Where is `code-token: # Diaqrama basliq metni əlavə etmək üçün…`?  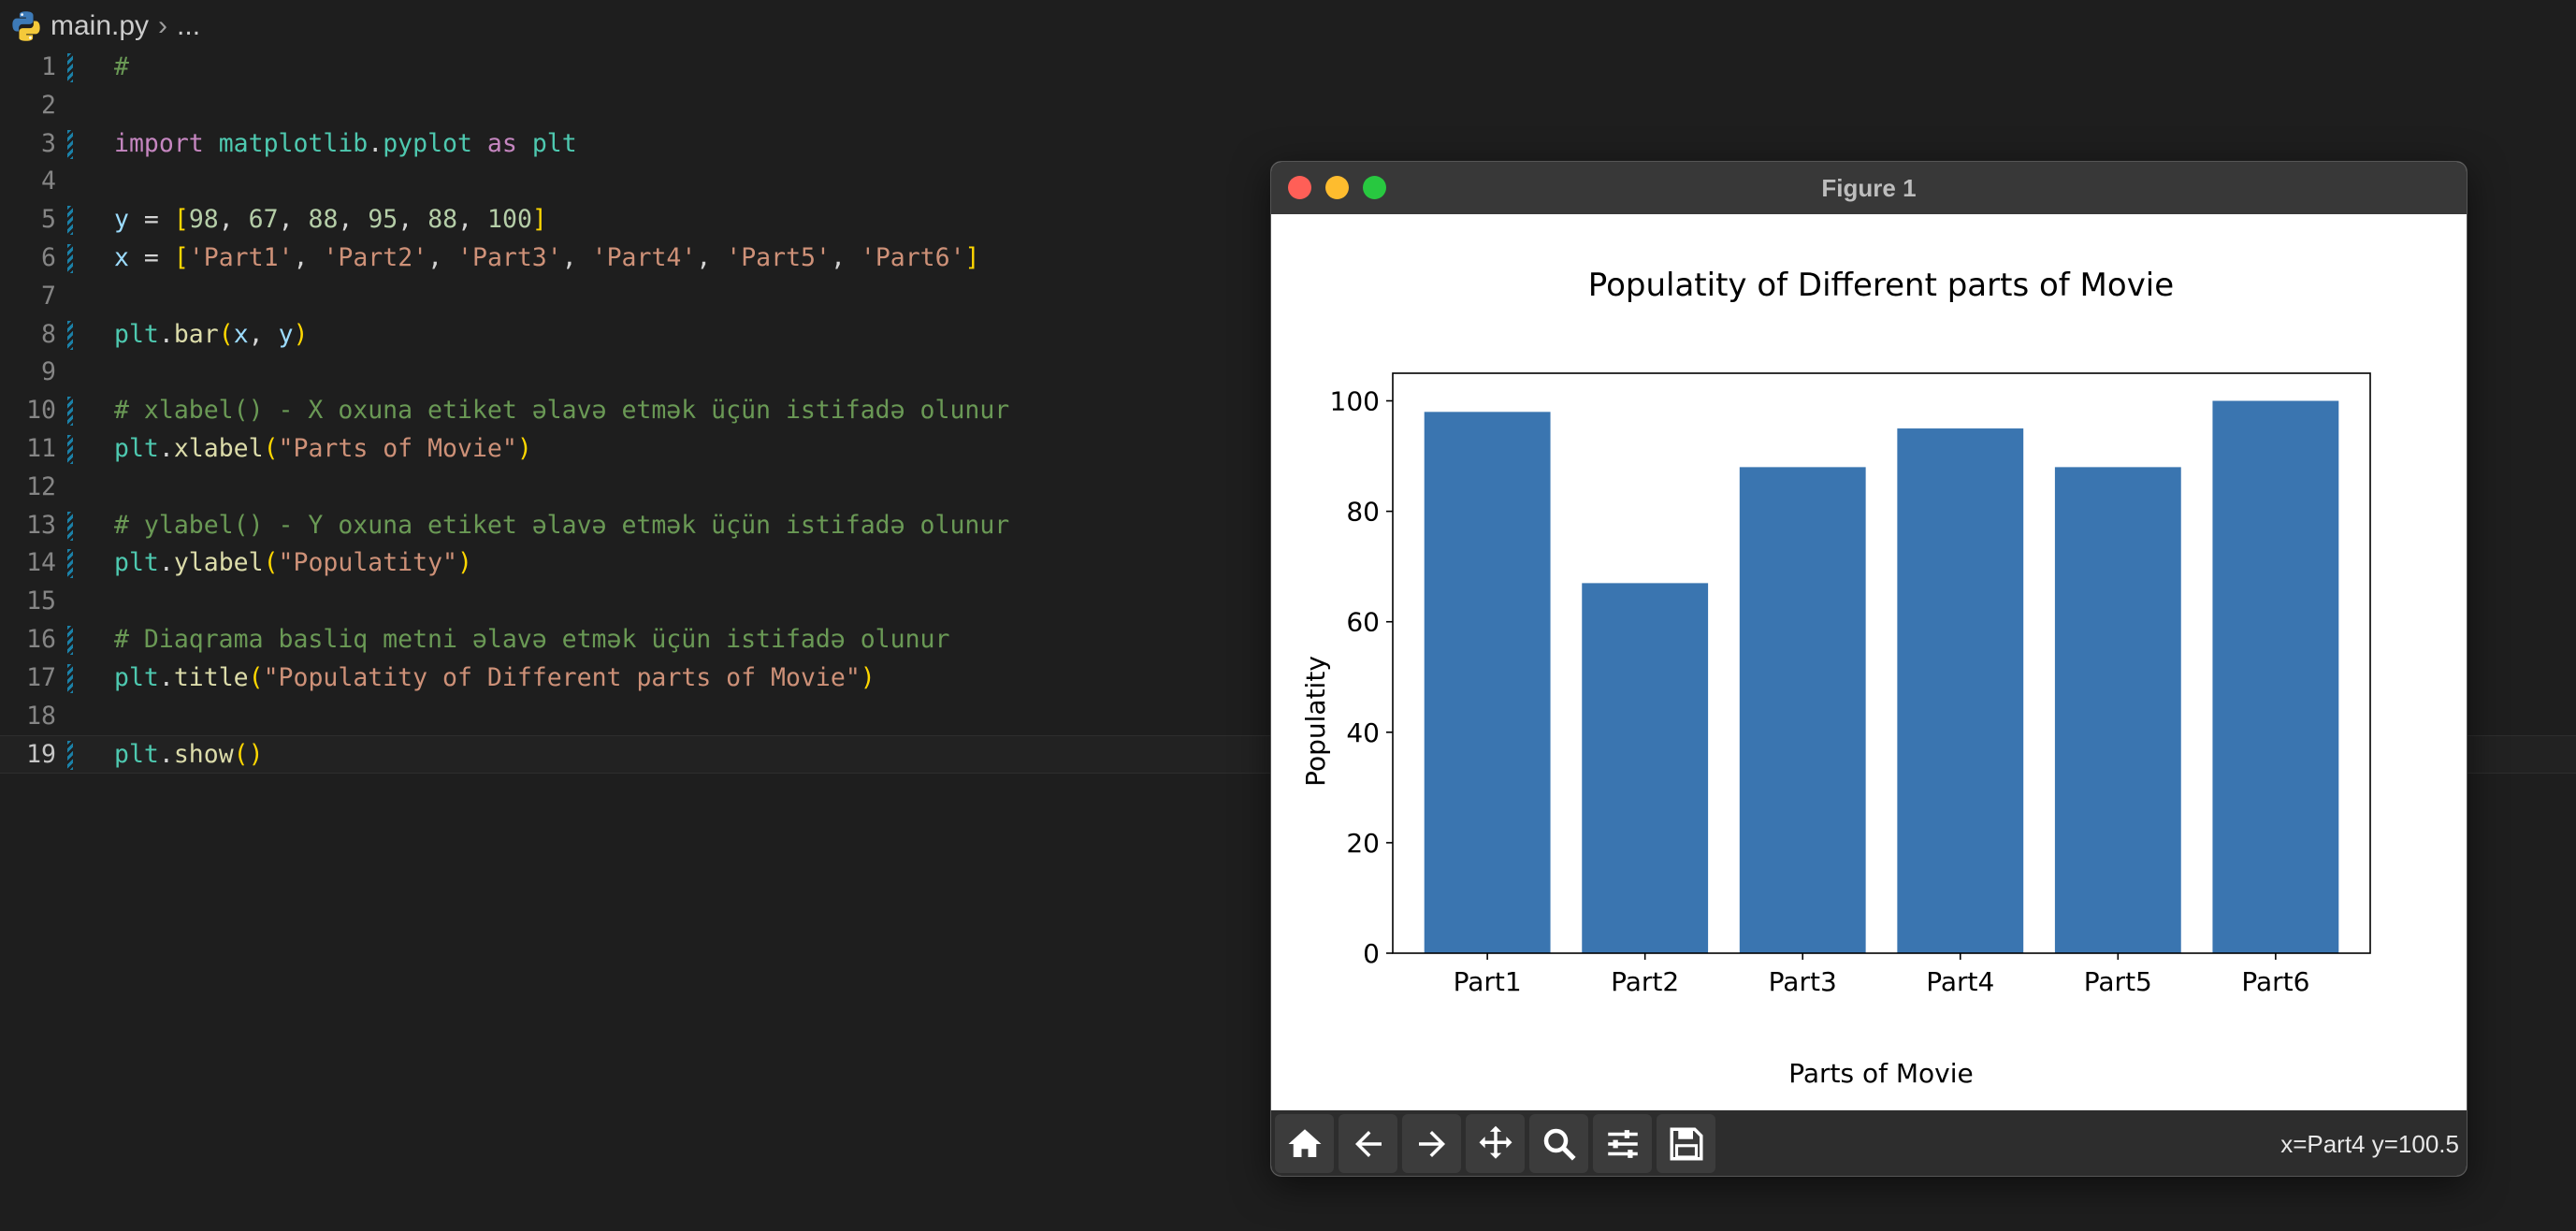
code-token: # Diaqrama basliq metni əlavə etmək üçün… is located at coordinates (532, 639).